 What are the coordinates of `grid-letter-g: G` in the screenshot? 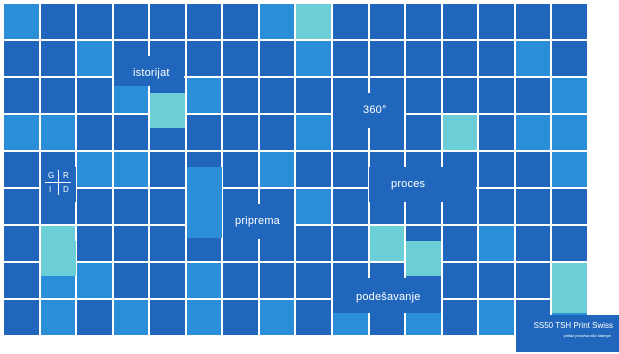 It's located at (51, 175).